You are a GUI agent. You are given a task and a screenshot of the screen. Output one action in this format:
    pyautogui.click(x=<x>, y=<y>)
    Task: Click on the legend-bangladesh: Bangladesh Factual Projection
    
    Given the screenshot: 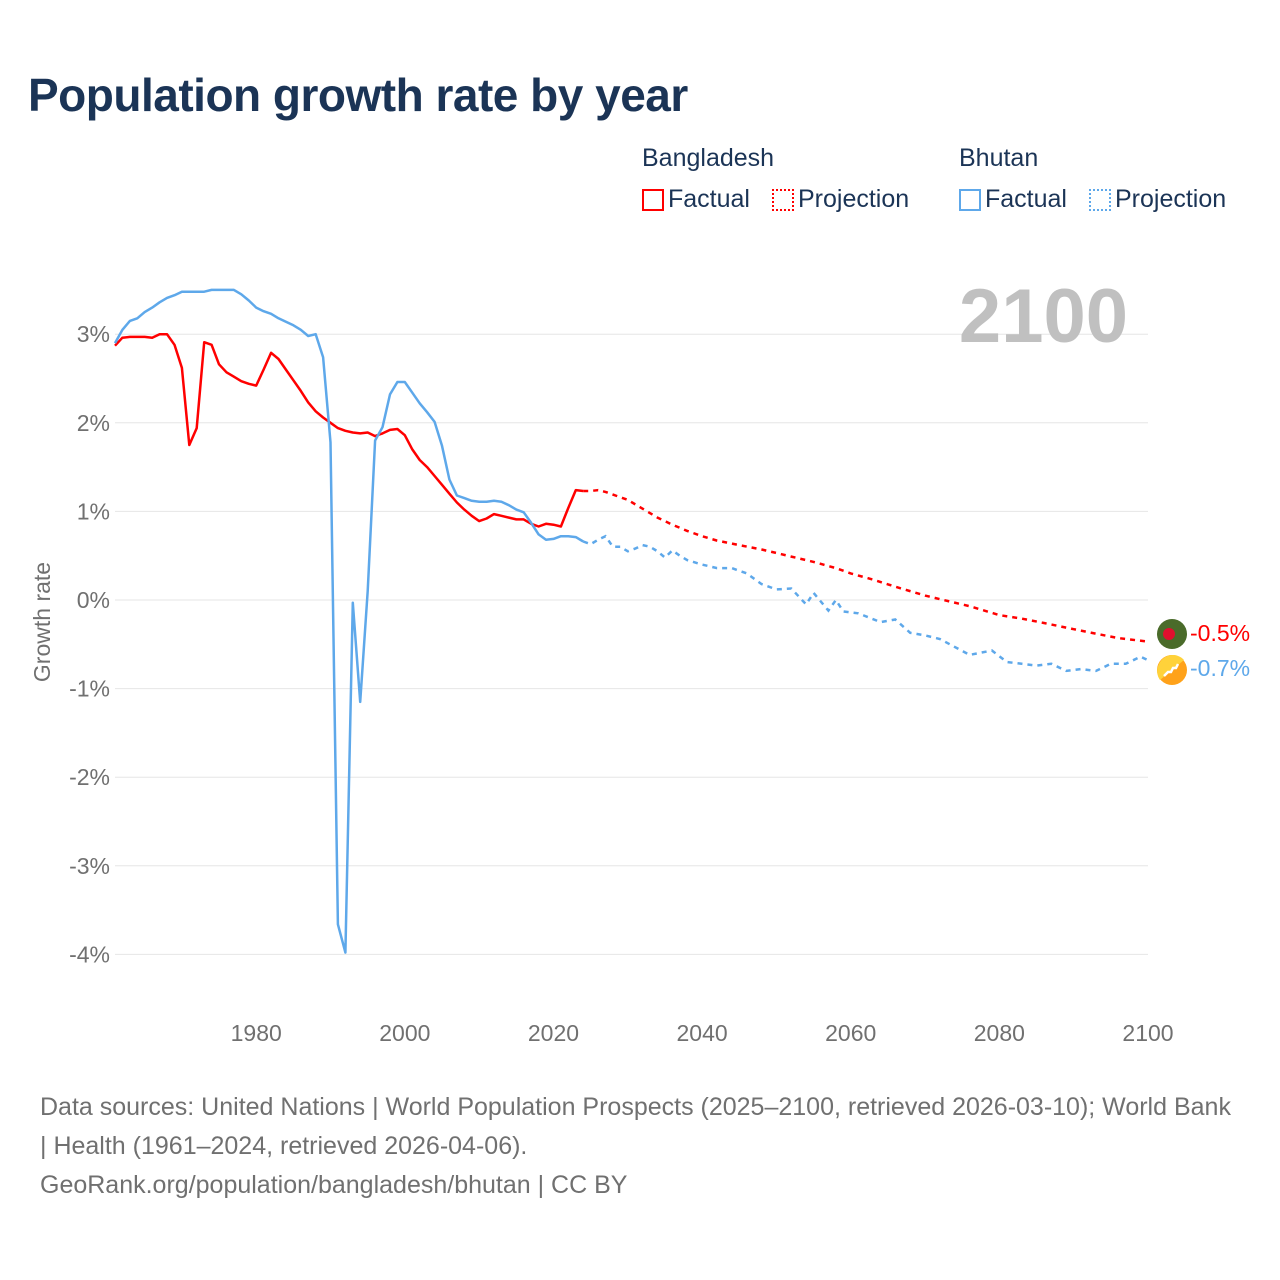 What is the action you would take?
    pyautogui.click(x=783, y=179)
    